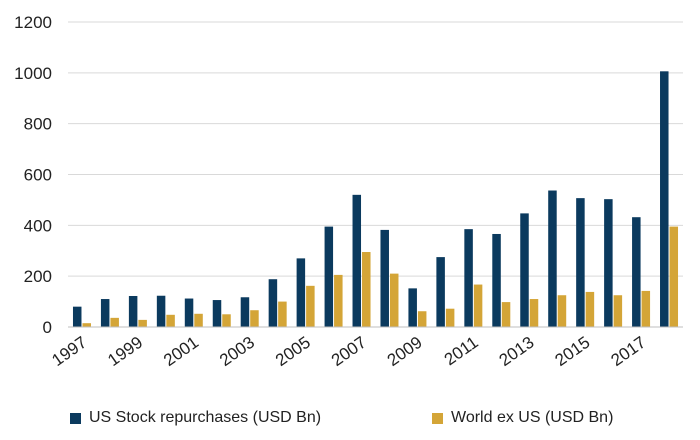  What do you see at coordinates (646, 308) in the screenshot?
I see `bar-world-ex-us-2017` at bounding box center [646, 308].